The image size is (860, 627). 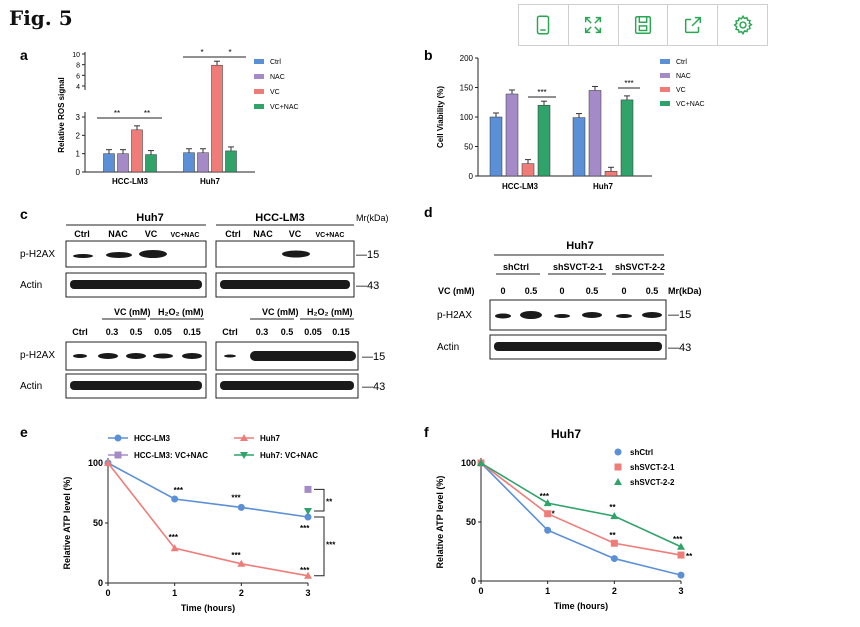 What do you see at coordinates (581, 606) in the screenshot?
I see `x-axis-label: Time (hours)` at bounding box center [581, 606].